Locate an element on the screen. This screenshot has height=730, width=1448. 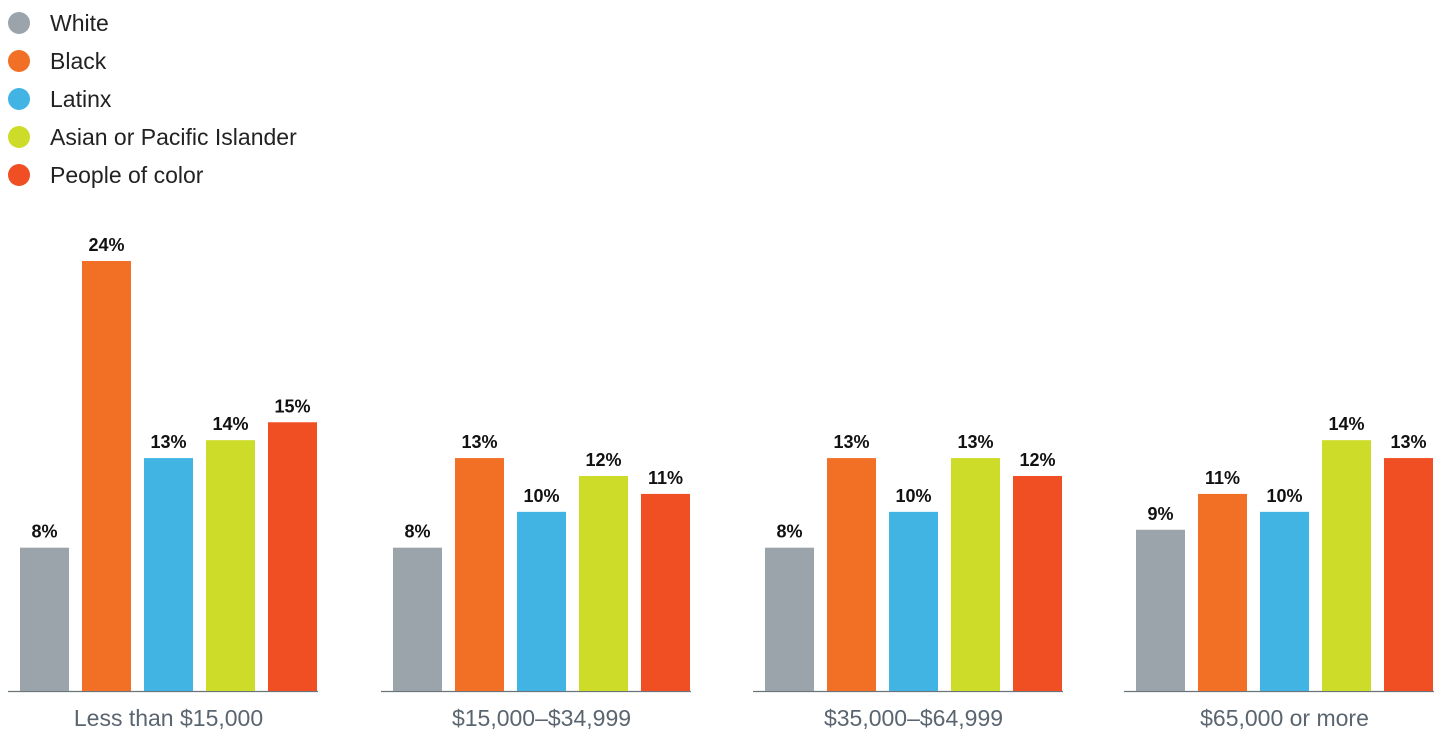
legend-item: People of color is located at coordinates (152, 175).